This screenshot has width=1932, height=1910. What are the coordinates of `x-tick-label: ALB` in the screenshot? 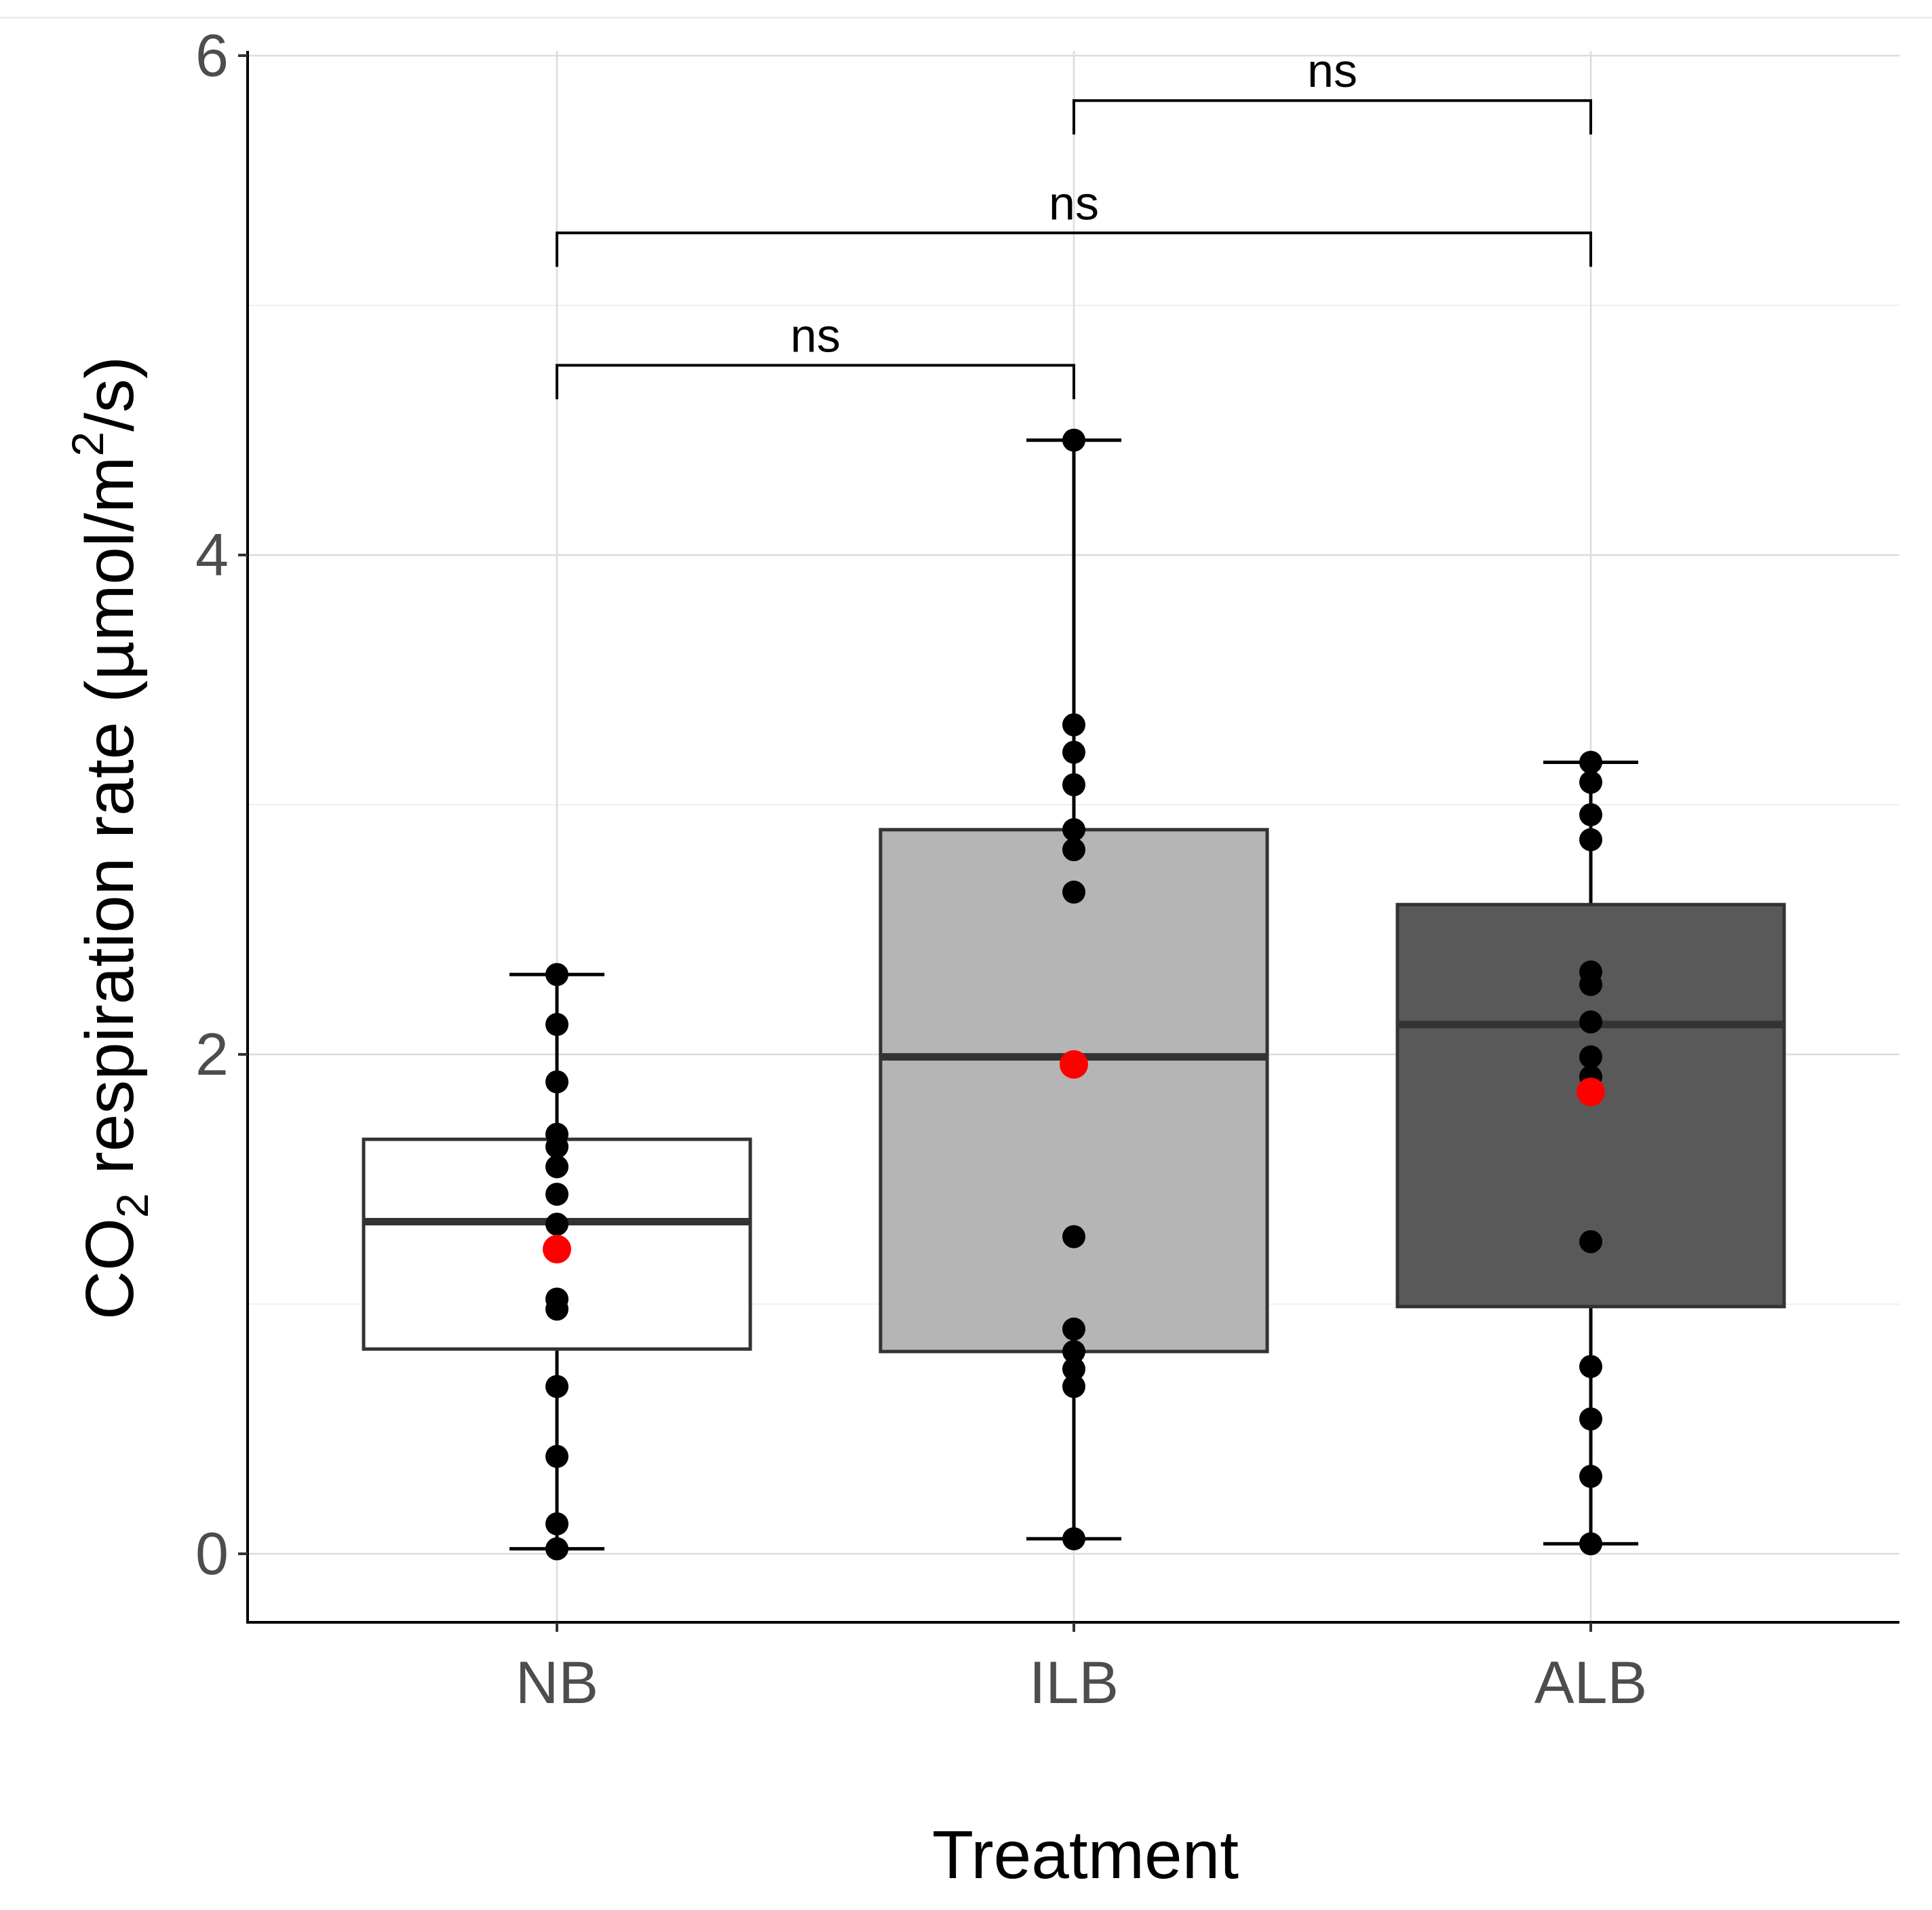 It's located at (1590, 1682).